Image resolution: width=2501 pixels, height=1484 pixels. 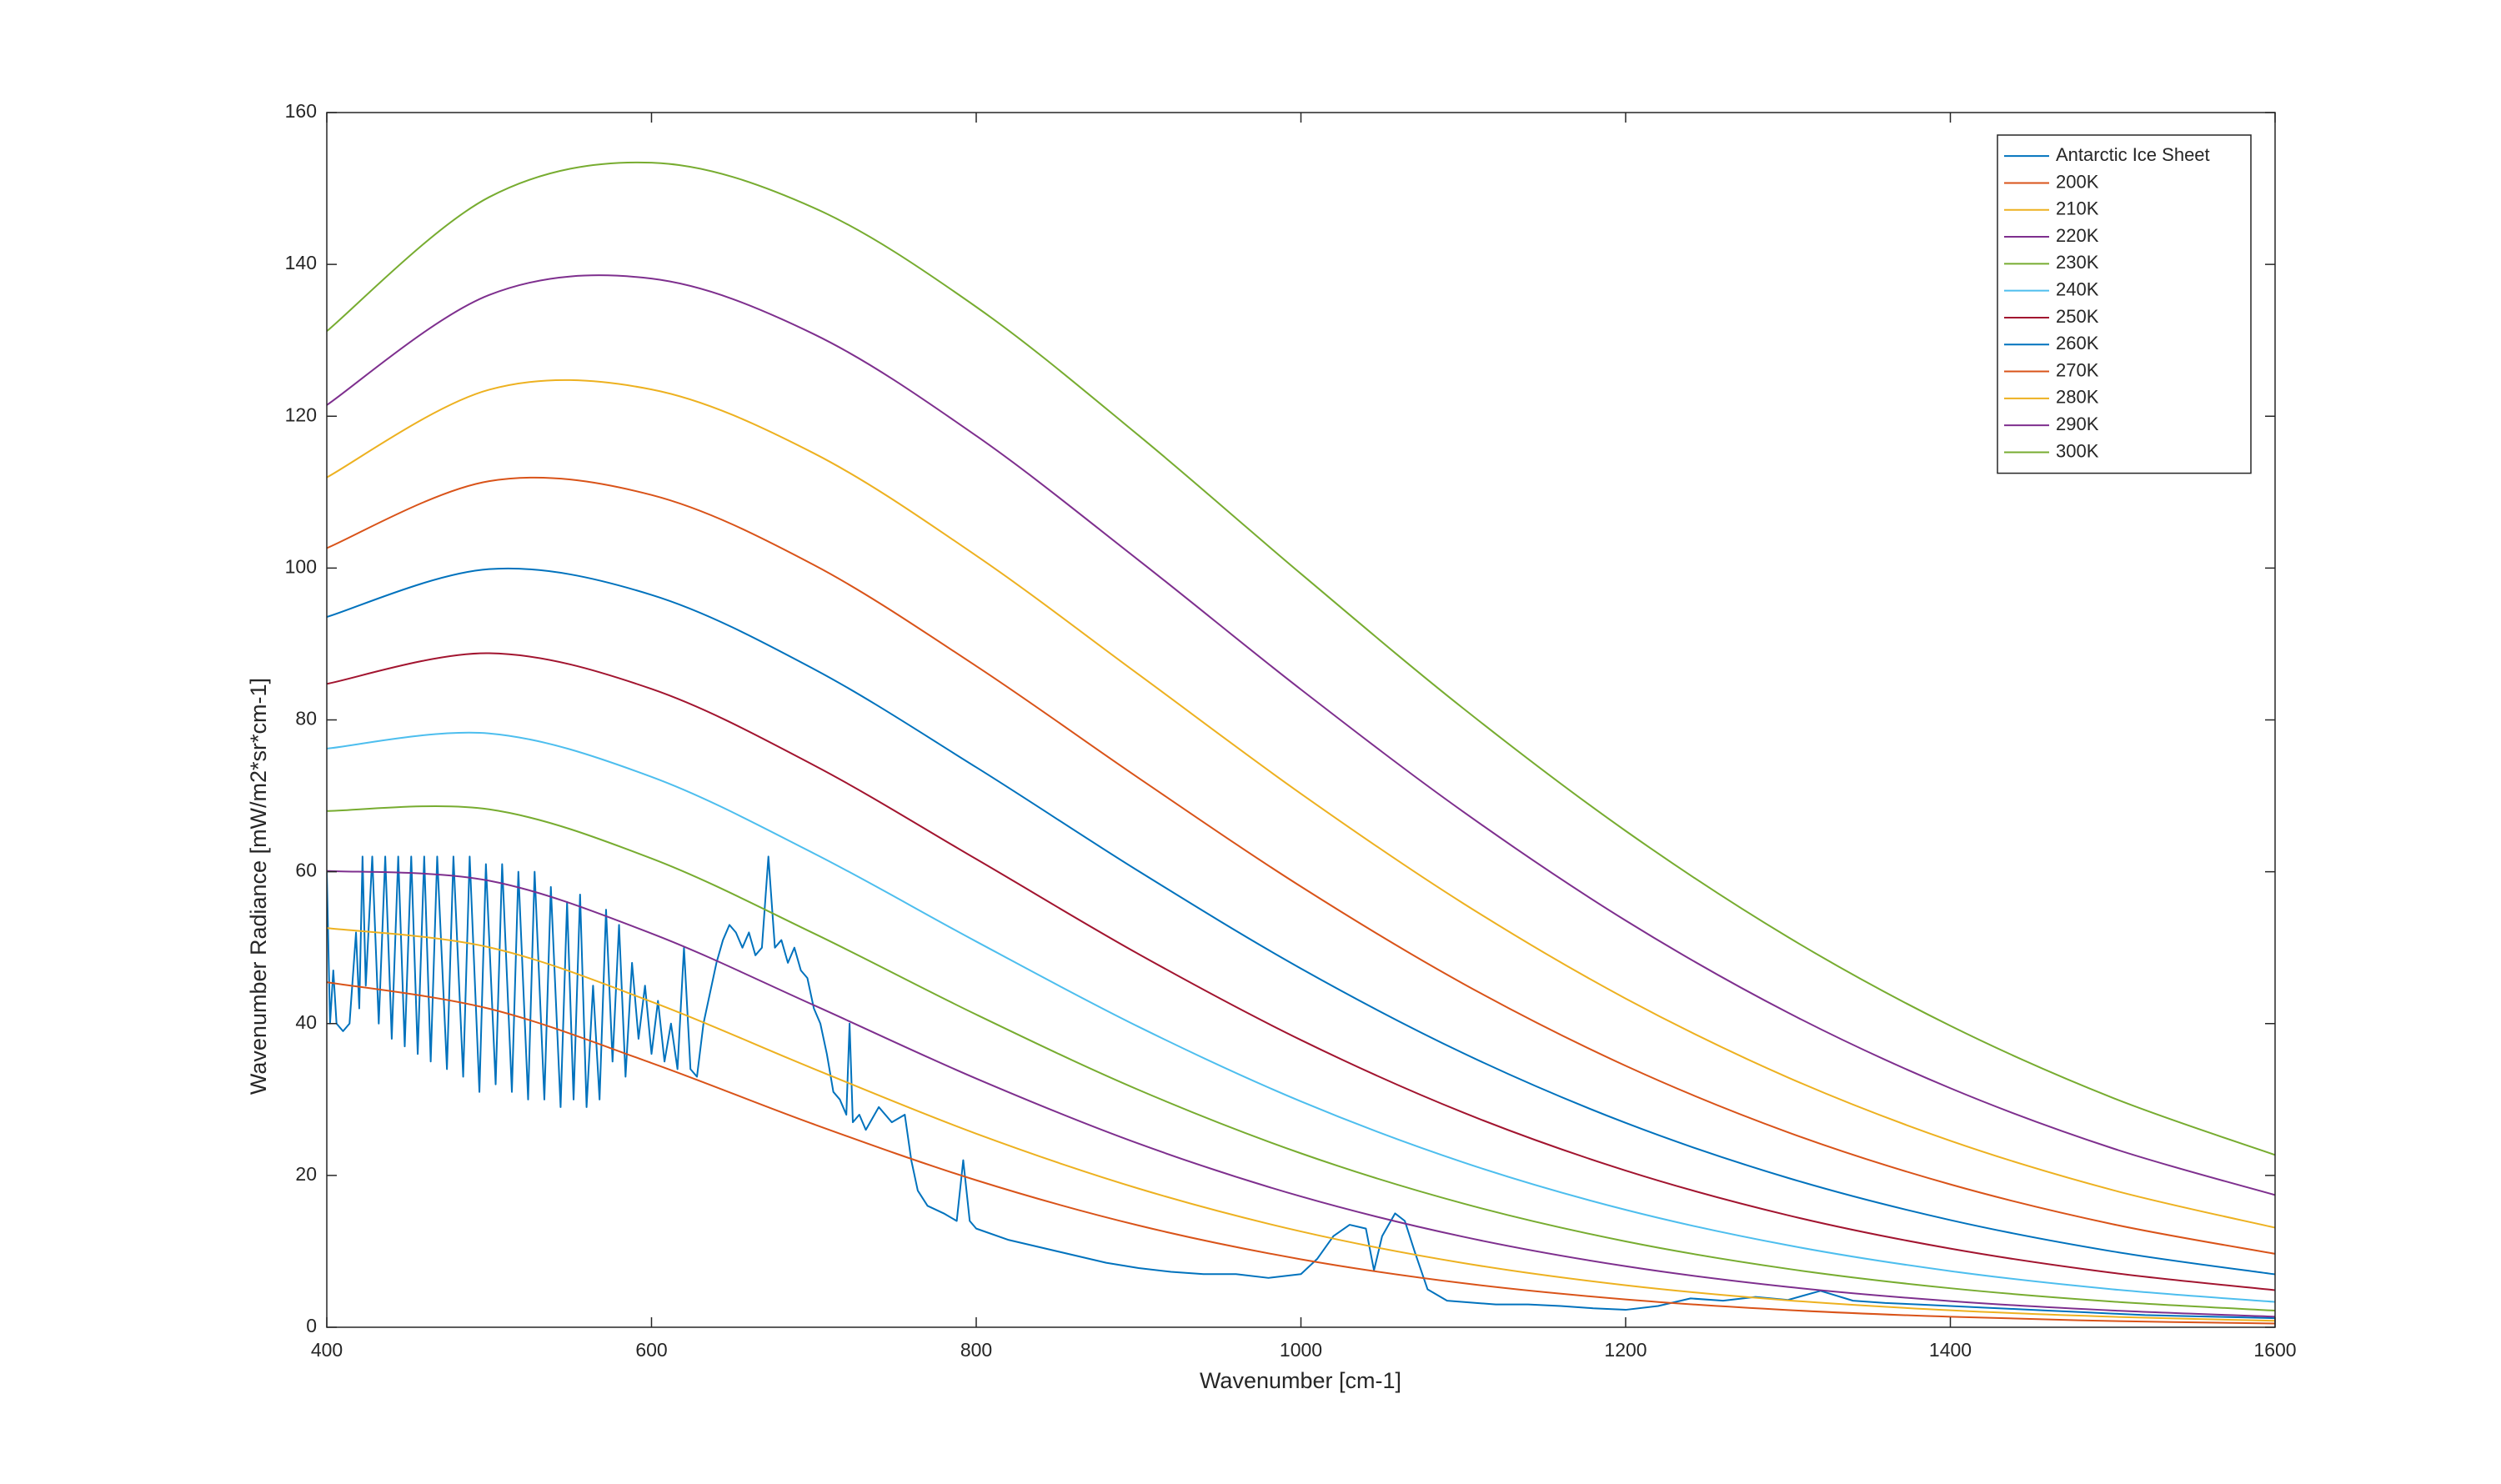 What do you see at coordinates (301, 566) in the screenshot?
I see `y-tick-label: 100` at bounding box center [301, 566].